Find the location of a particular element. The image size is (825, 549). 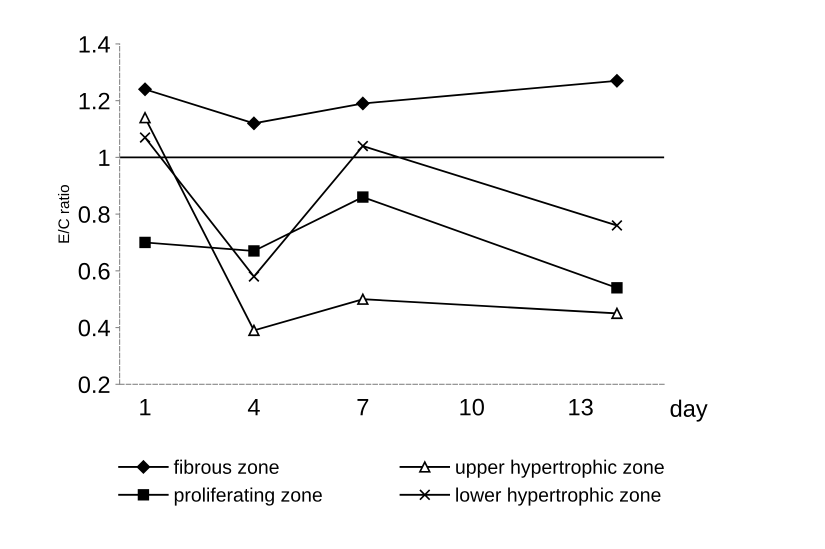

x-axis-title: day is located at coordinates (689, 411).